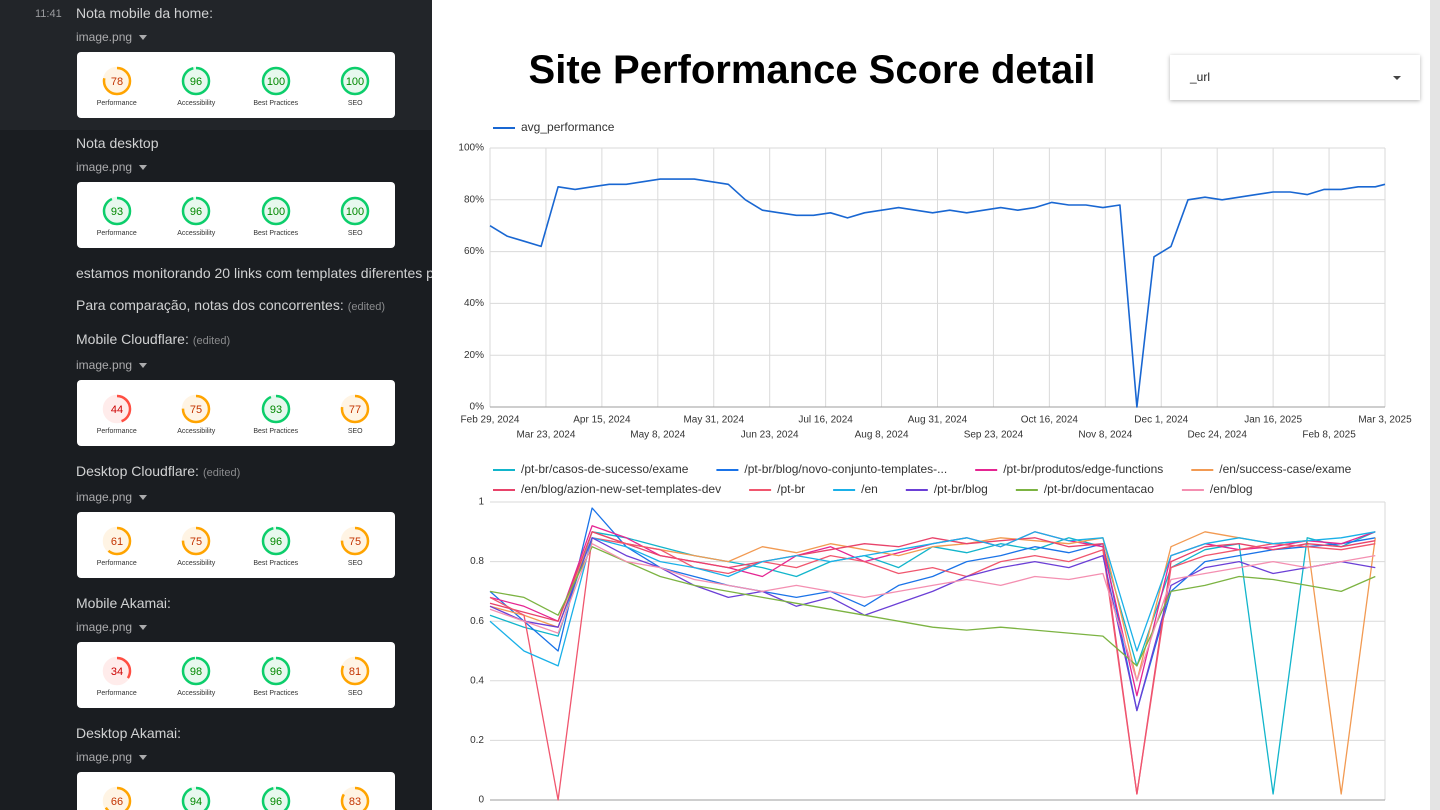  Describe the element at coordinates (1161, 420) in the screenshot. I see `x-tick-label: Dec 1, 2024` at that location.